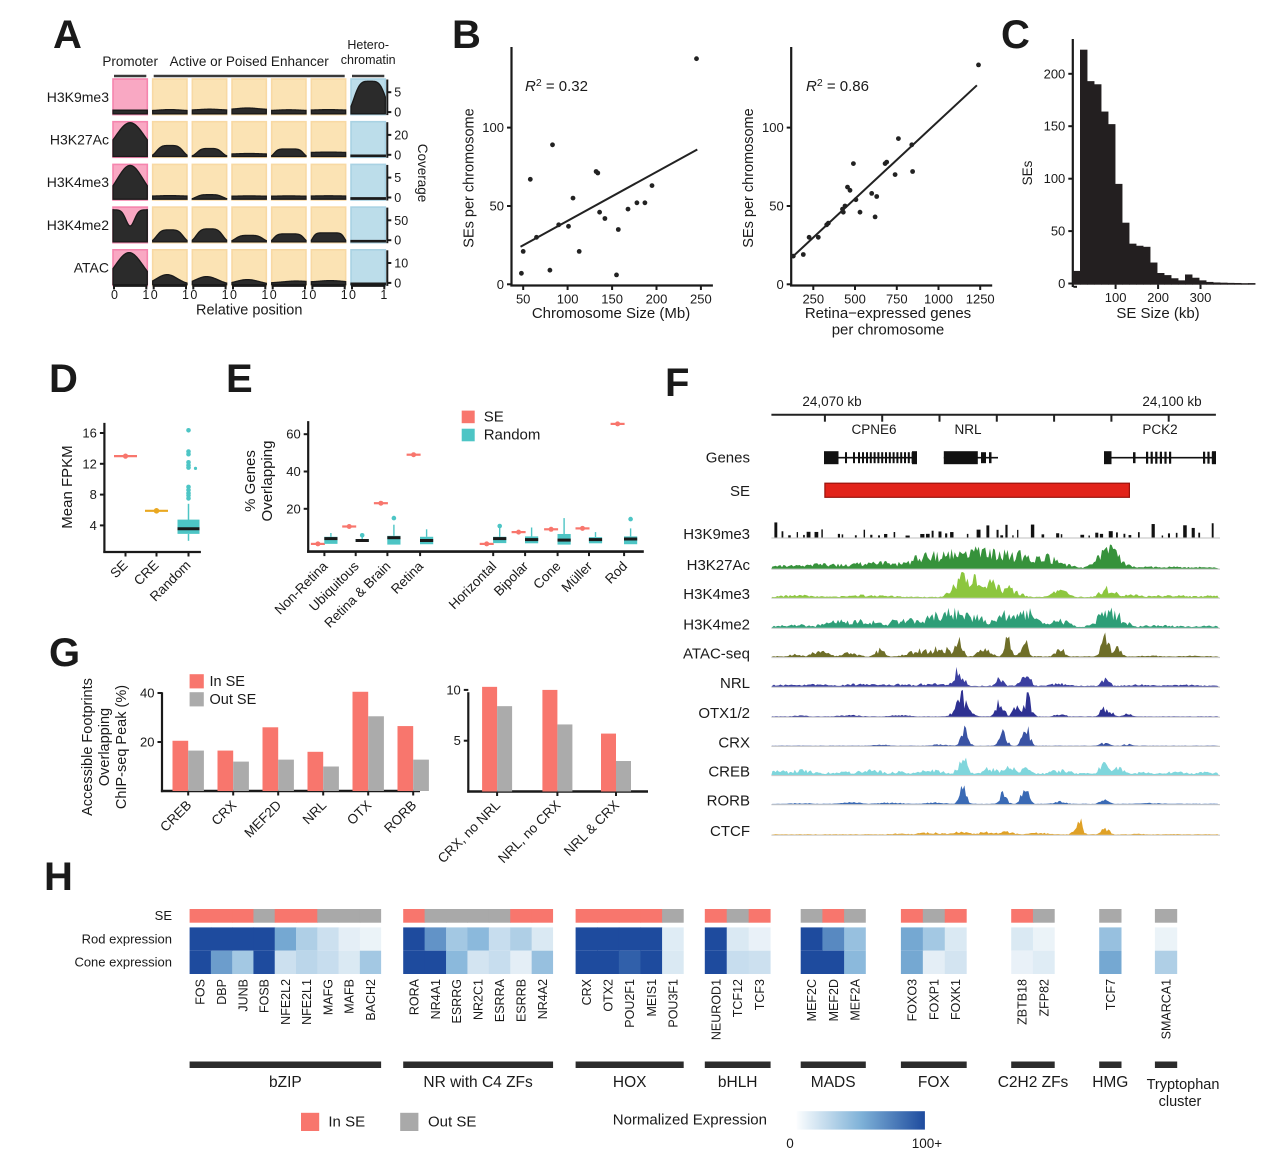  Describe the element at coordinates (812, 1000) in the screenshot. I see `svg-text: MEF2C` at that location.